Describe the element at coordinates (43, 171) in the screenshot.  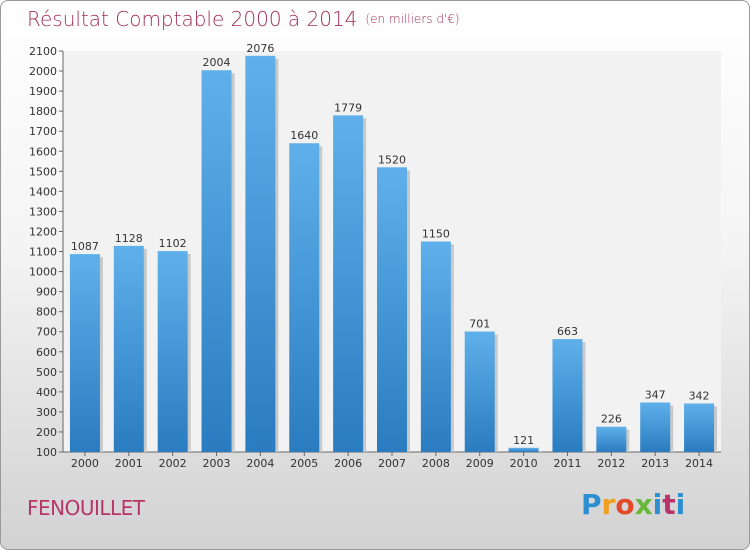
I see `y-tick-label: 1500` at that location.